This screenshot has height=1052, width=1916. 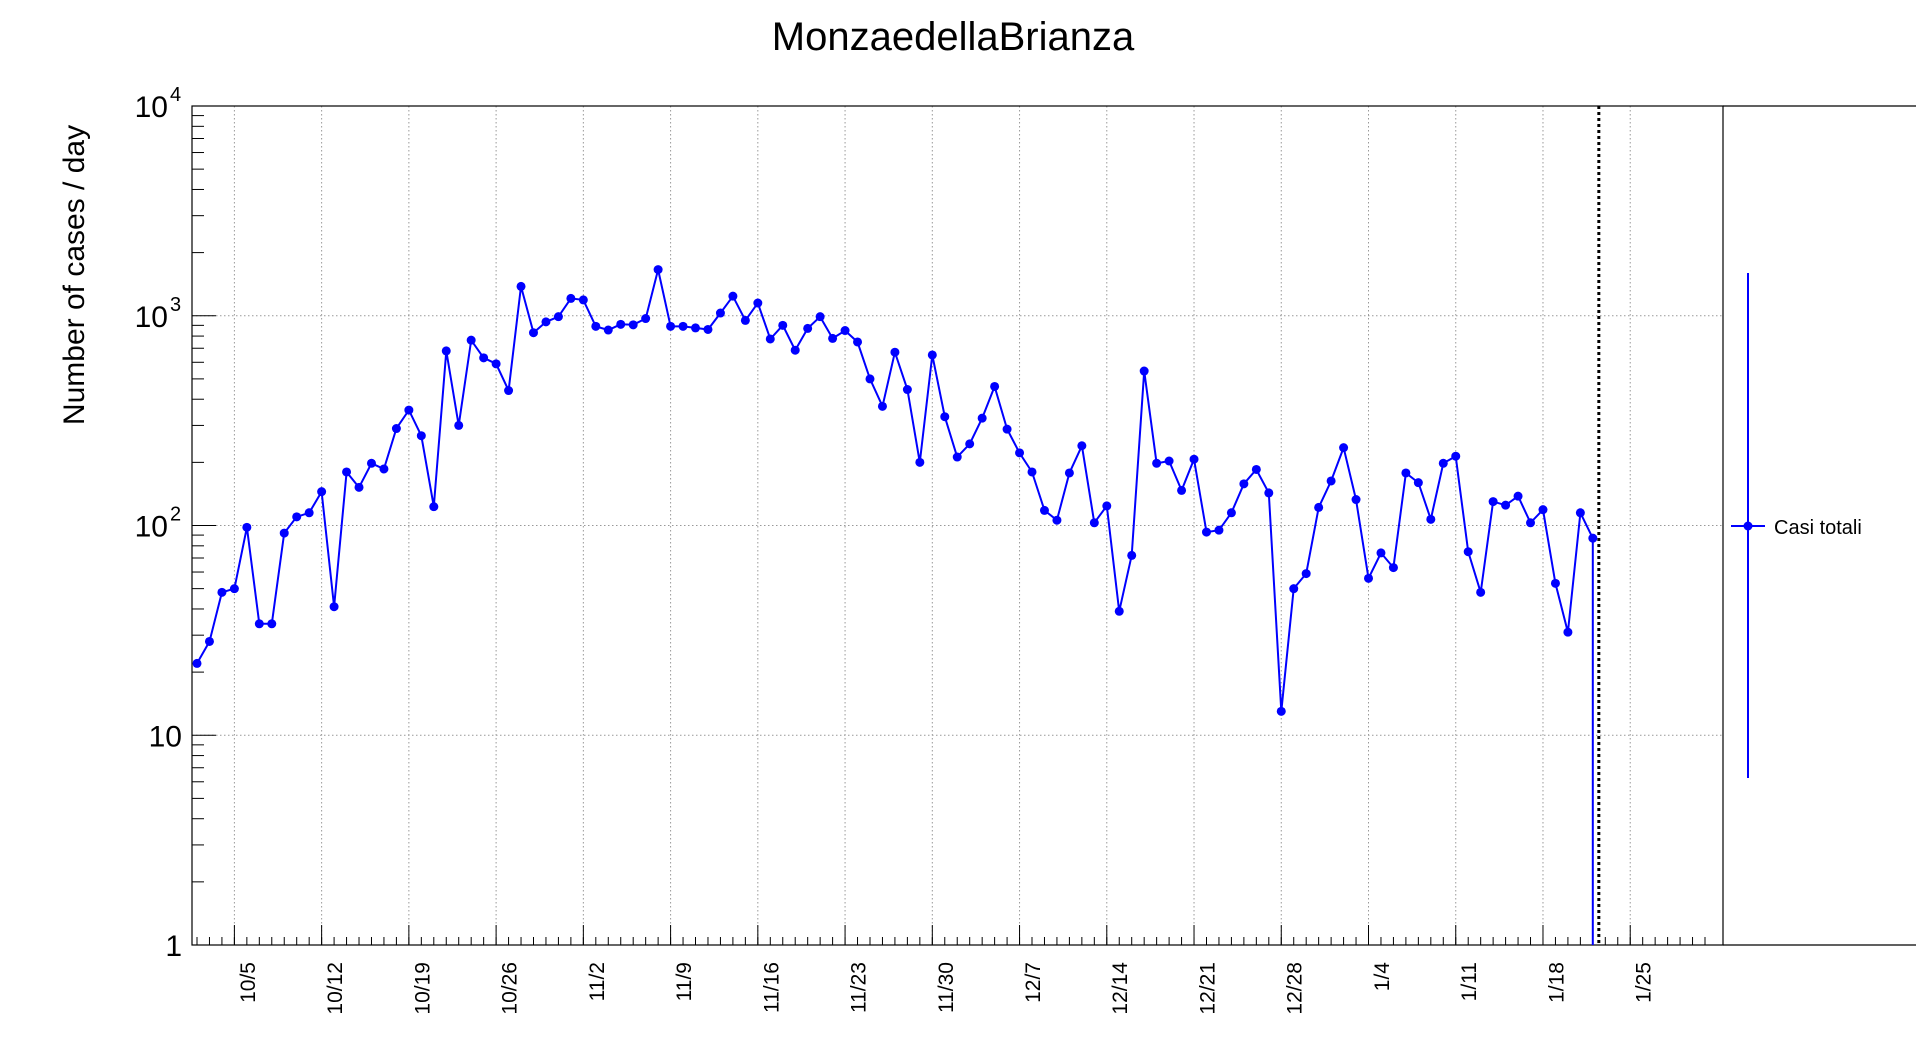 I want to click on y-tick-label: 10 4, so click(x=158, y=104).